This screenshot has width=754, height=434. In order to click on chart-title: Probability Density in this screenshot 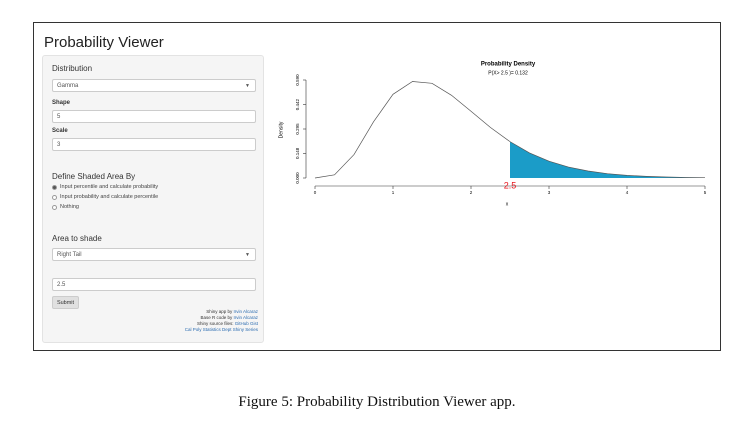, I will do `click(508, 65)`.